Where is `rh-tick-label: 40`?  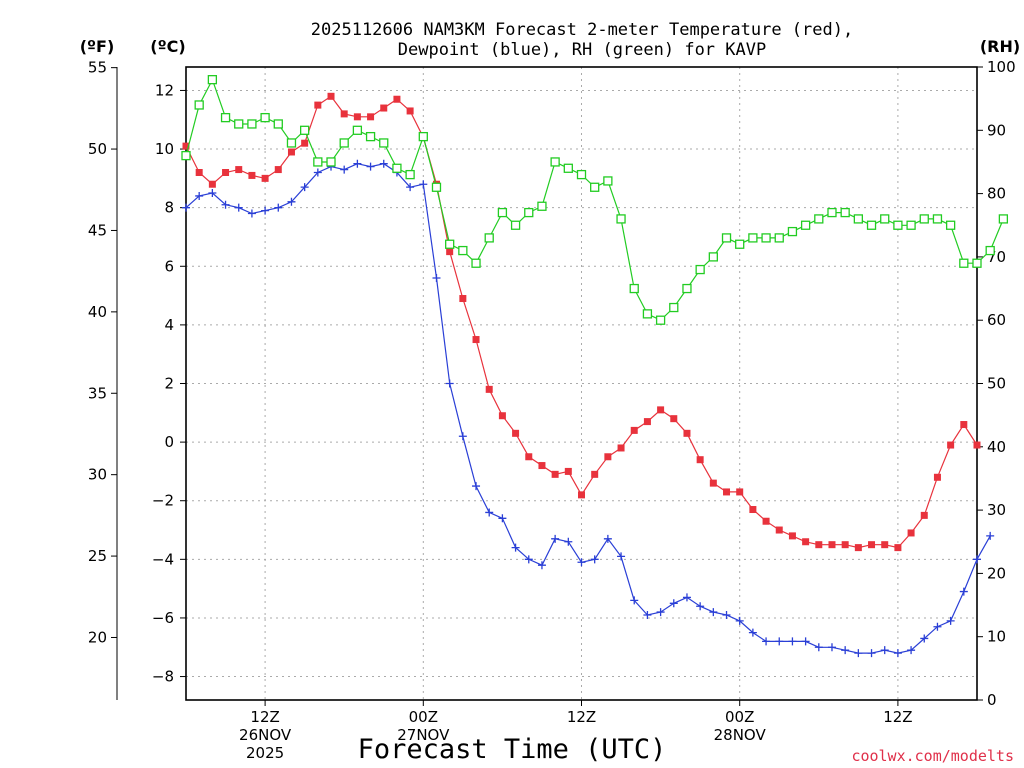 rh-tick-label: 40 is located at coordinates (996, 447).